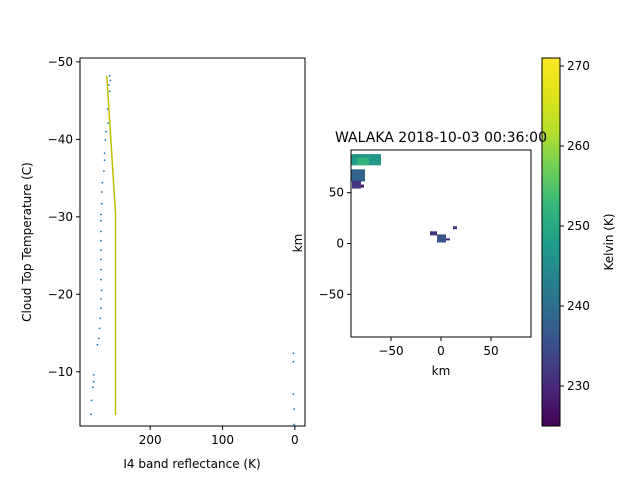 The image size is (640, 480). Describe the element at coordinates (578, 386) in the screenshot. I see `colorbar-tick-label-0: 230` at that location.